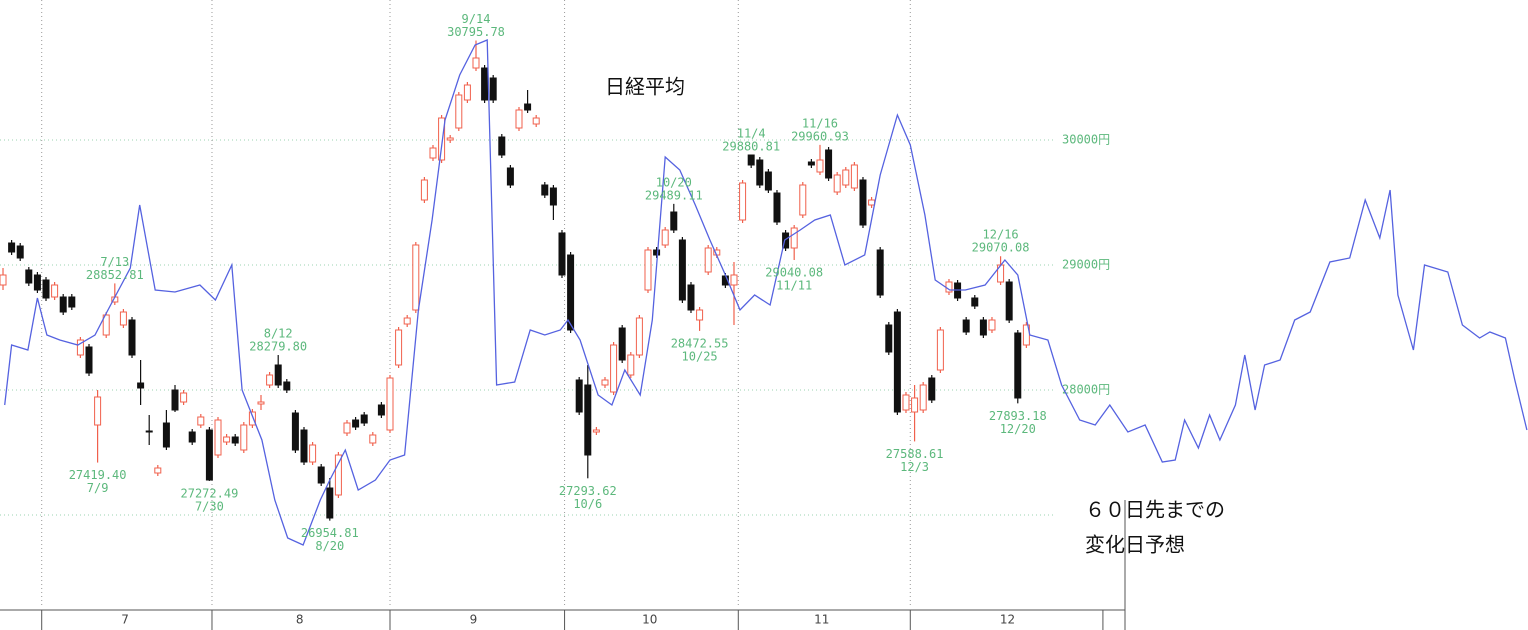  Describe the element at coordinates (1018, 416) in the screenshot. I see `annotation-value: 27893.18` at that location.